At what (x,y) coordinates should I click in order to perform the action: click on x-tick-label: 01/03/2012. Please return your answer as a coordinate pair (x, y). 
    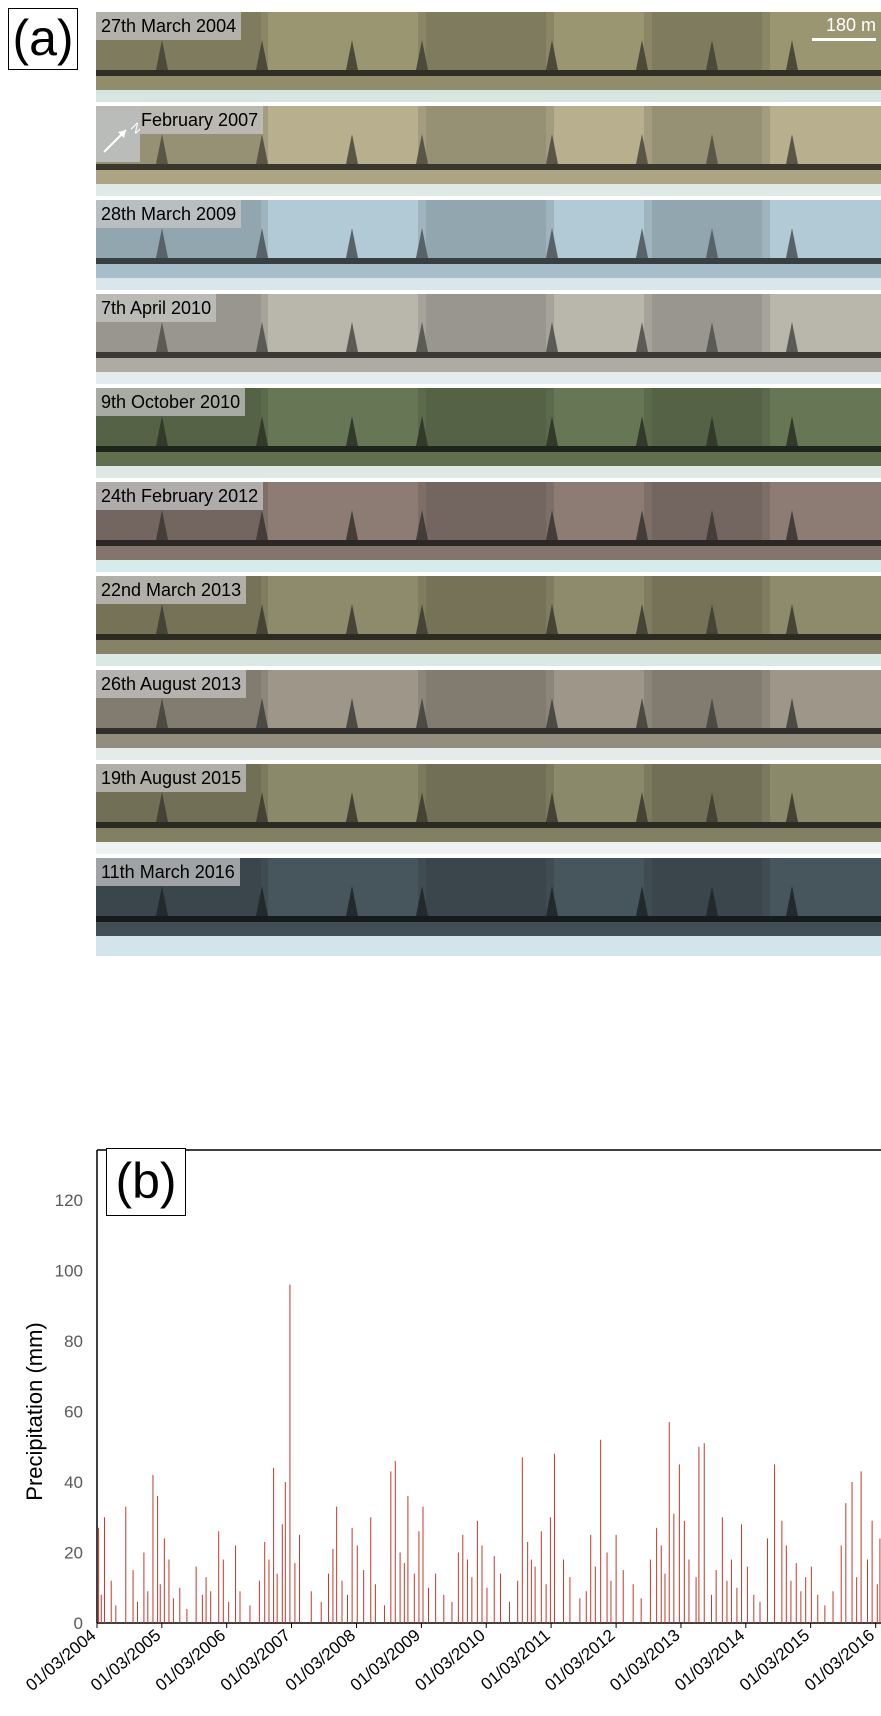
    Looking at the image, I should click on (579, 1660).